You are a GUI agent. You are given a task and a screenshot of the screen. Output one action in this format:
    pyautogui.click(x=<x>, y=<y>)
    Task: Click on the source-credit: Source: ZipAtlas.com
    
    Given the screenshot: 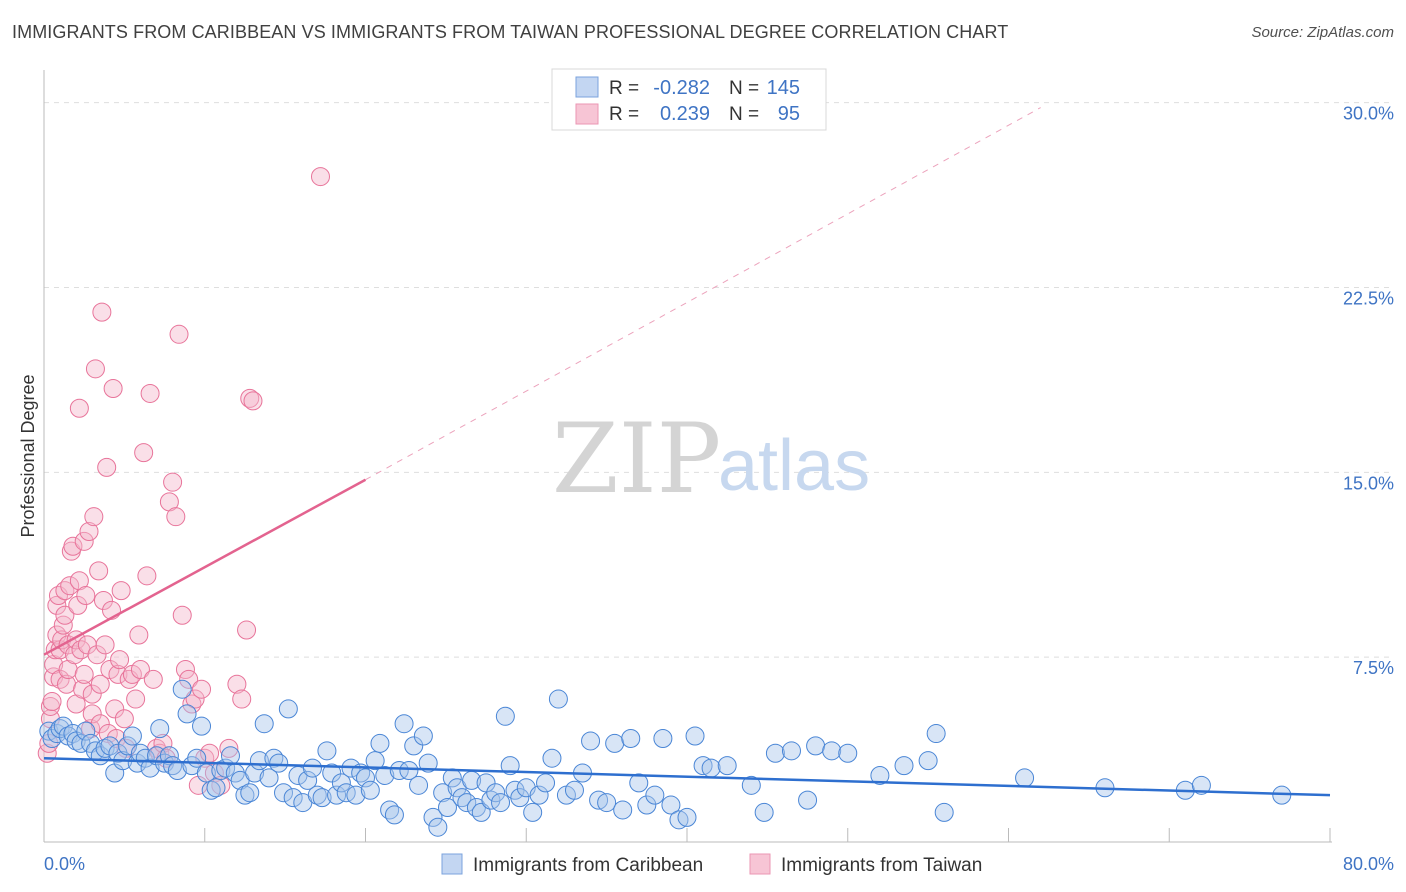 What is the action you would take?
    pyautogui.click(x=1322, y=32)
    